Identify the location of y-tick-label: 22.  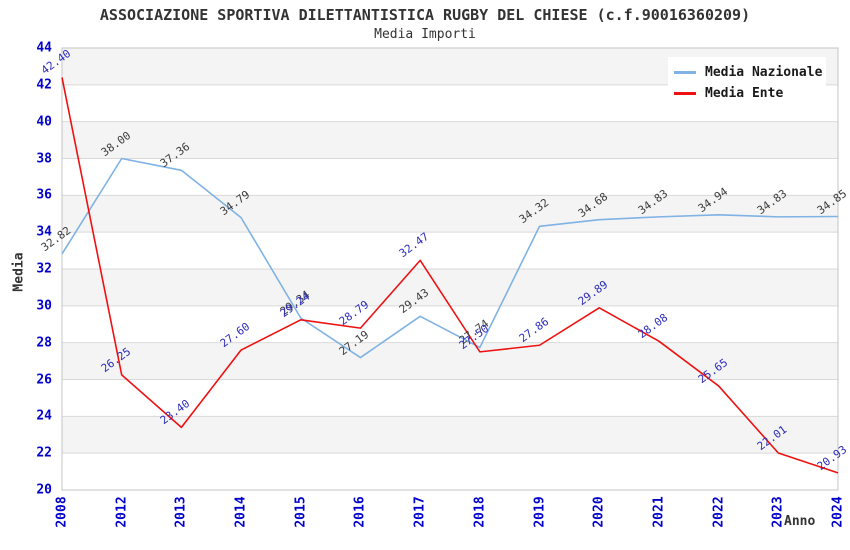
(44, 453).